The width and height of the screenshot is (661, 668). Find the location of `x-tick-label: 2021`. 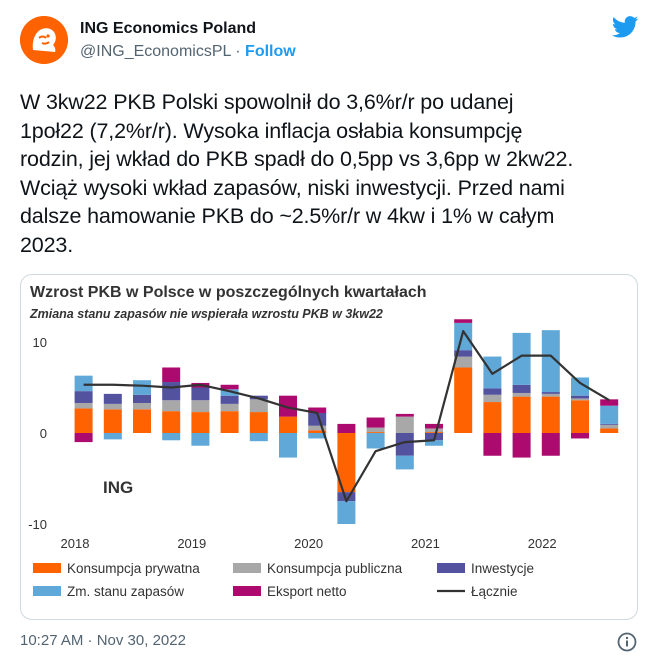

x-tick-label: 2021 is located at coordinates (425, 543).